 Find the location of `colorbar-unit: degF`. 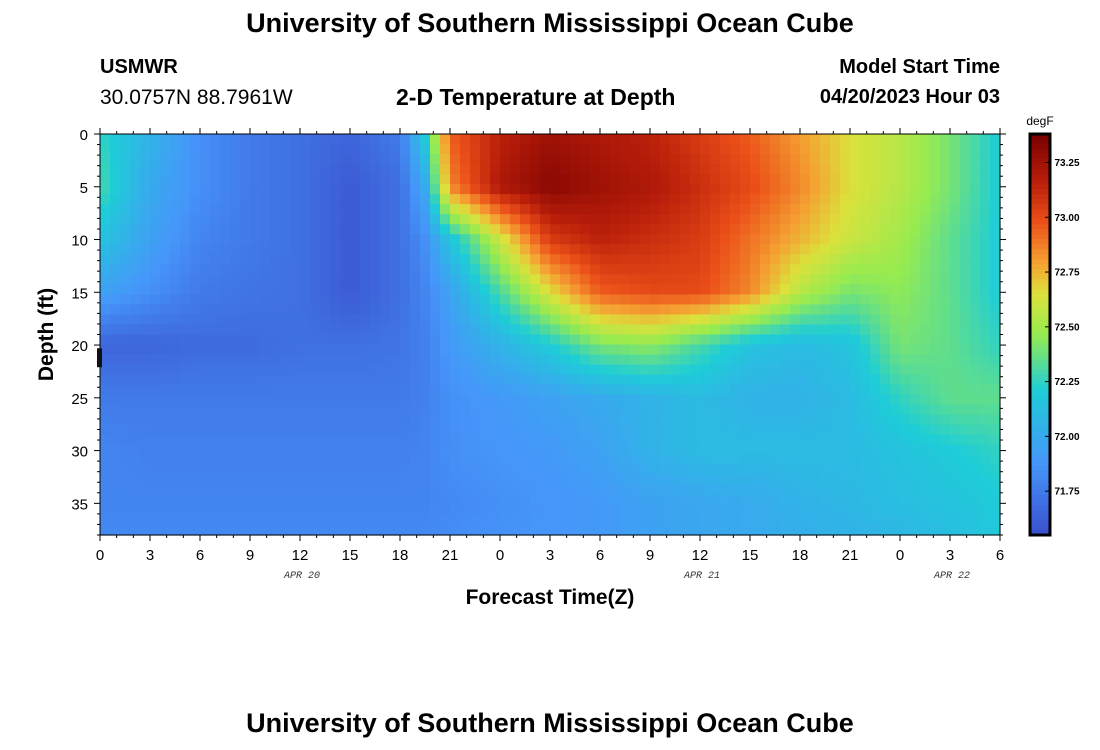

colorbar-unit: degF is located at coordinates (1039, 121).